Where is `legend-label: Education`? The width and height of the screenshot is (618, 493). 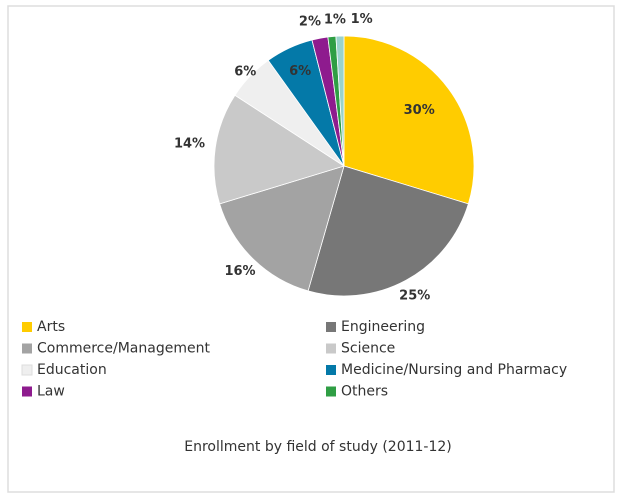 legend-label: Education is located at coordinates (72, 370).